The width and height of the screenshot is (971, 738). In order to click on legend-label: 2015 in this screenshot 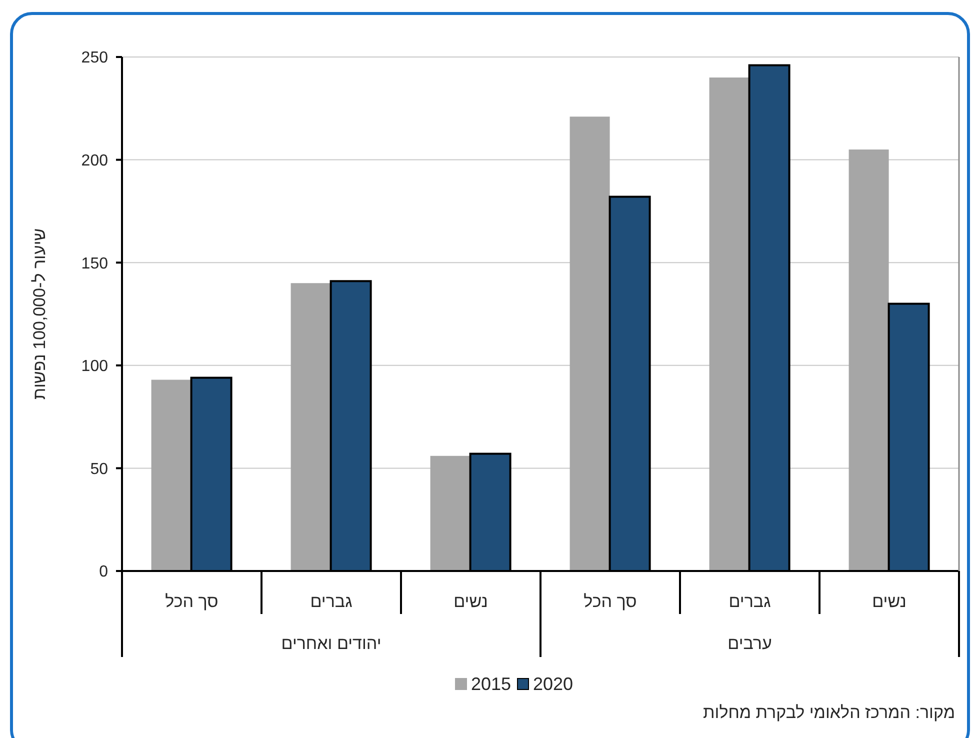, I will do `click(490, 684)`.